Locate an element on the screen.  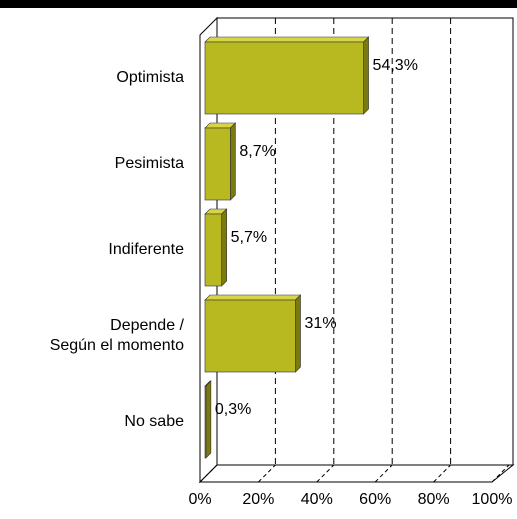
data-label: 5,7% is located at coordinates (249, 237).